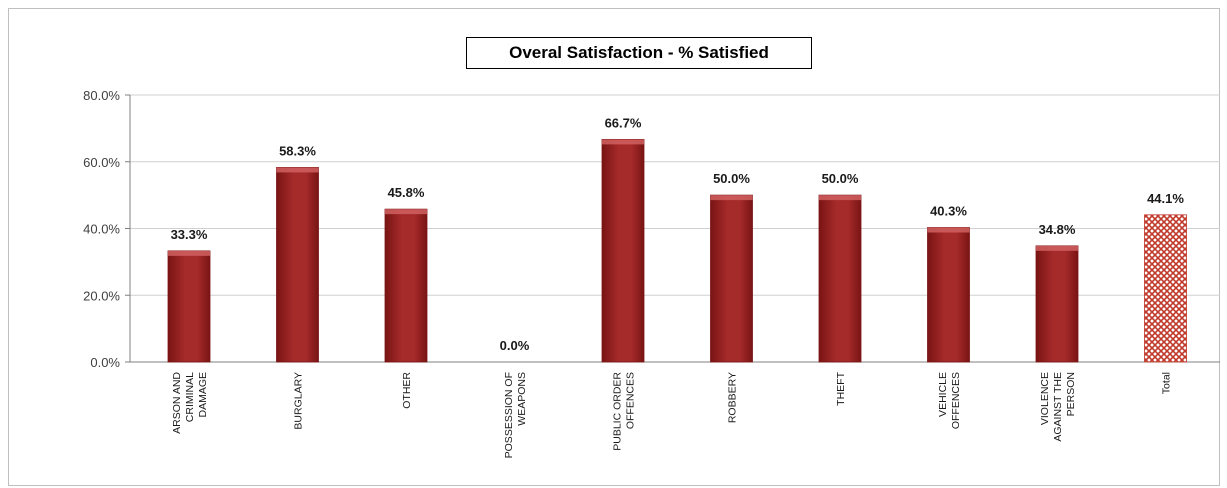  I want to click on x-tick-label: ROBBERY, so click(733, 397).